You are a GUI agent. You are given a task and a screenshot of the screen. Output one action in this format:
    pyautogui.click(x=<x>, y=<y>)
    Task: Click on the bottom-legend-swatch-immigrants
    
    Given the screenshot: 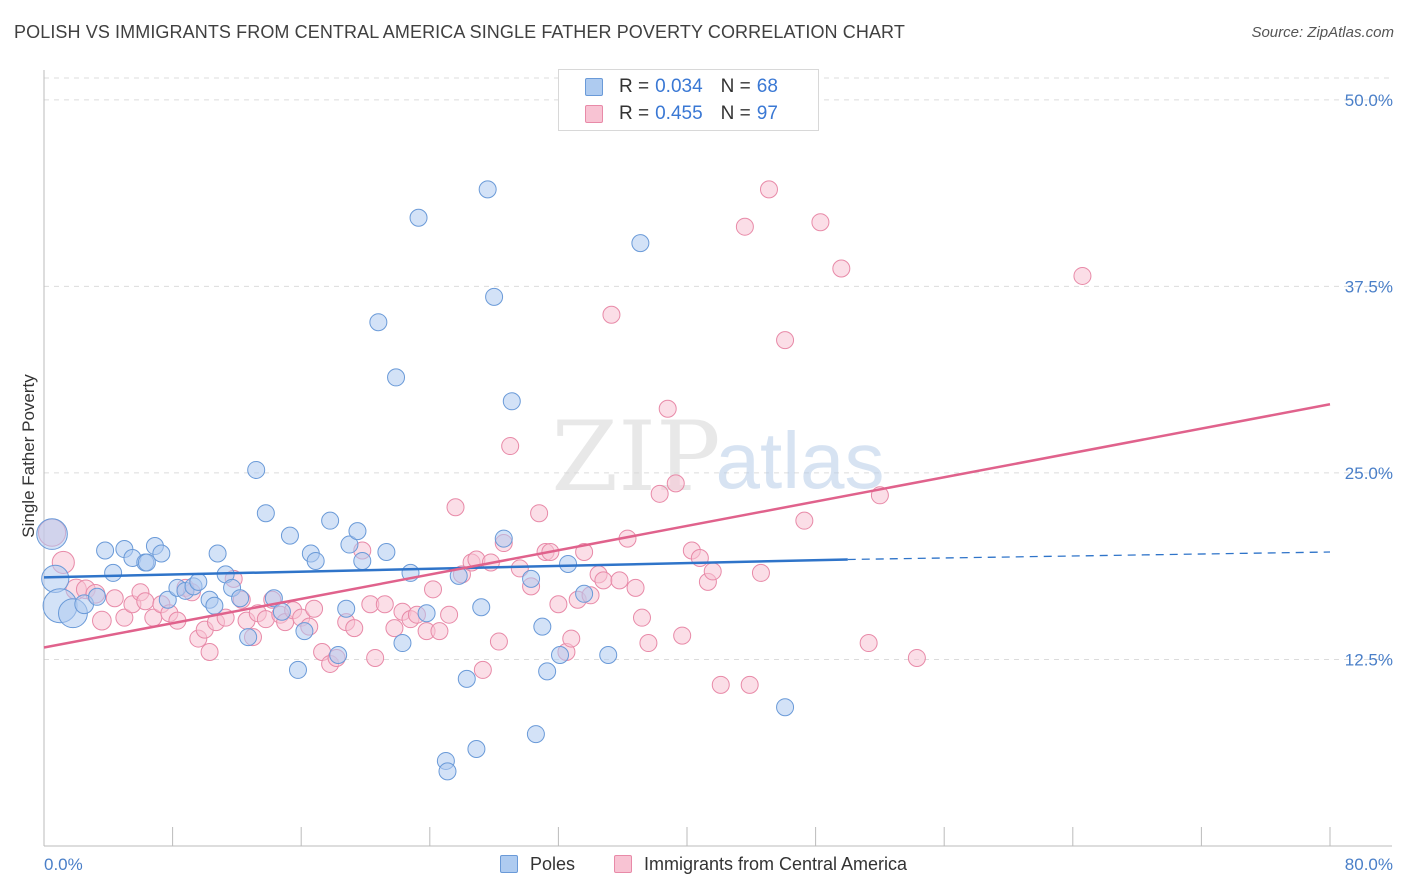 What is the action you would take?
    pyautogui.click(x=623, y=864)
    